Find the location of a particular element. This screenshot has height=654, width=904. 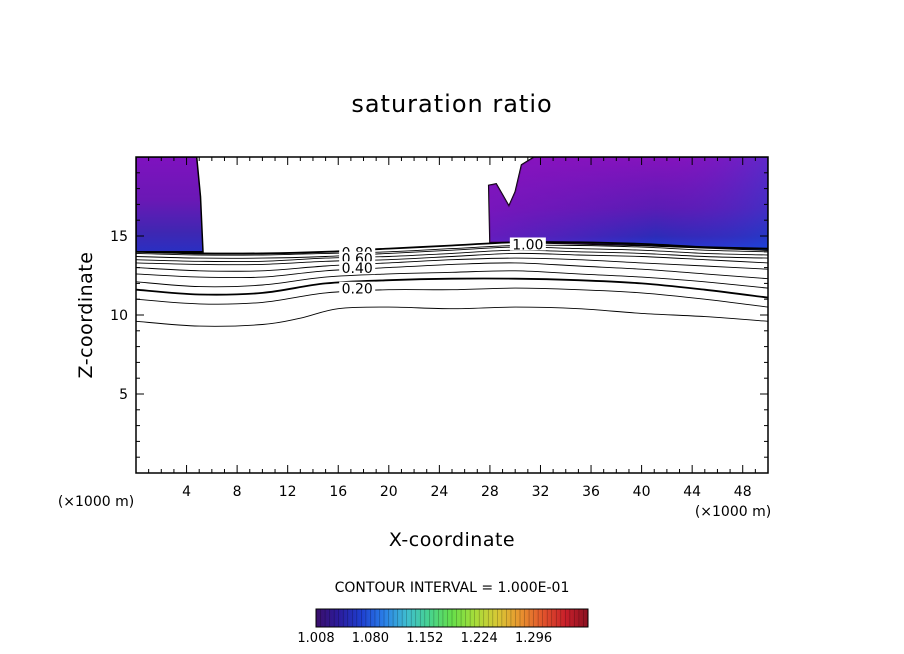

shaded-region-left is located at coordinates (170, 205).